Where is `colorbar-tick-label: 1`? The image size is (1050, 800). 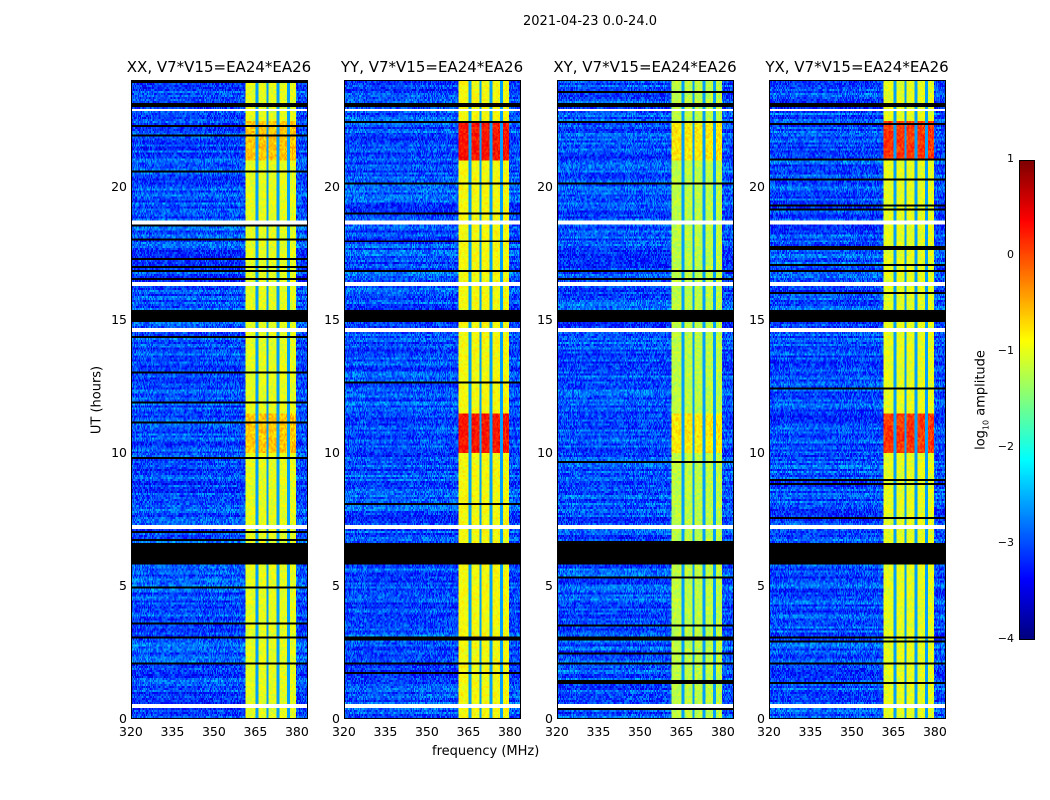 colorbar-tick-label: 1 is located at coordinates (1010, 158).